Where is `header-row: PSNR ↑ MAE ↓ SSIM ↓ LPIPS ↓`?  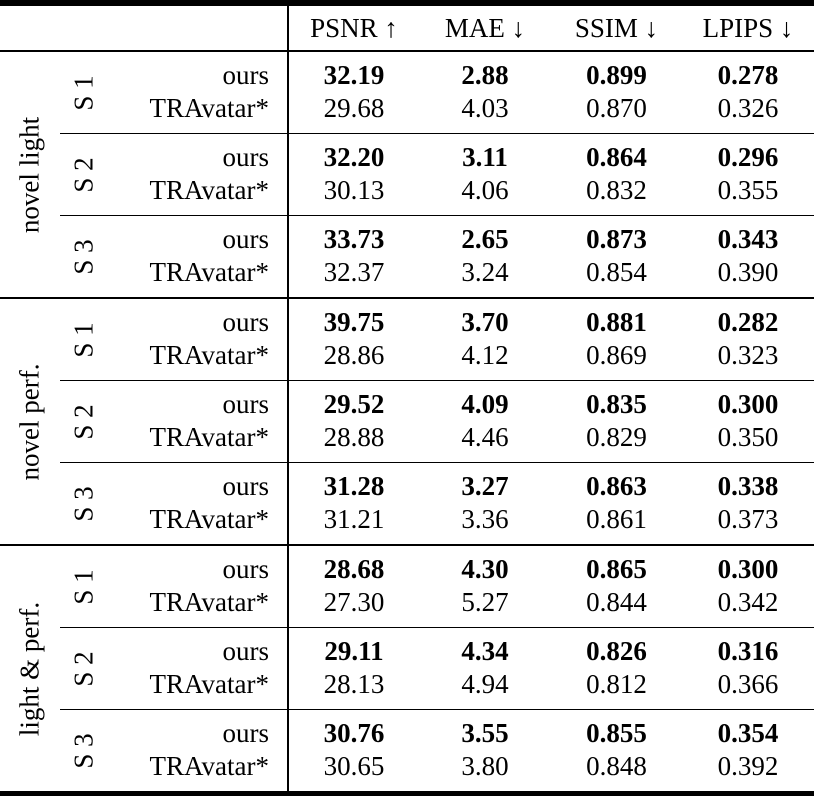 header-row: PSNR ↑ MAE ↓ SSIM ↓ LPIPS ↓ is located at coordinates (407, 27).